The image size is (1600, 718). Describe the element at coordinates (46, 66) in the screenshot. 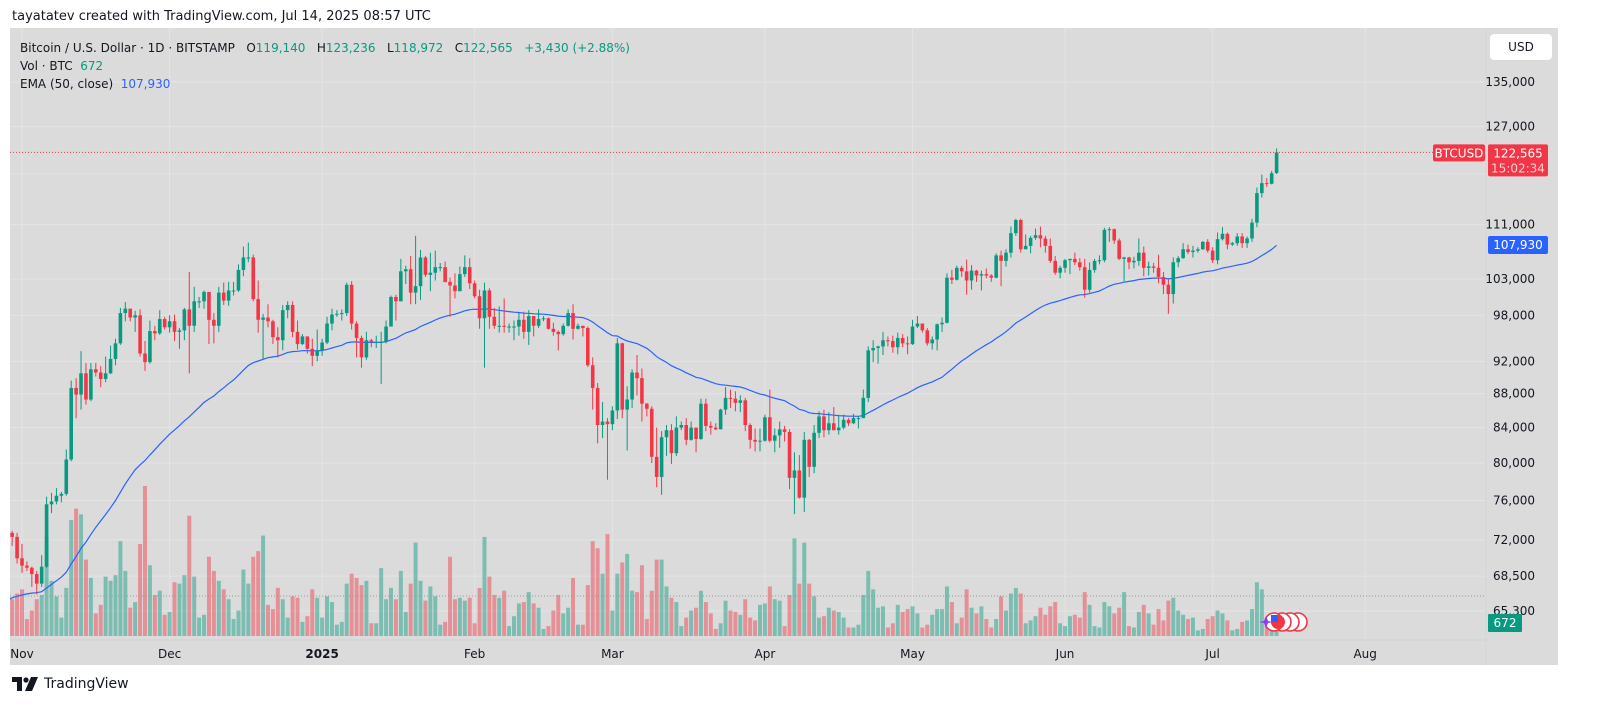

I see `legend-volume-label: Vol · BTC` at that location.